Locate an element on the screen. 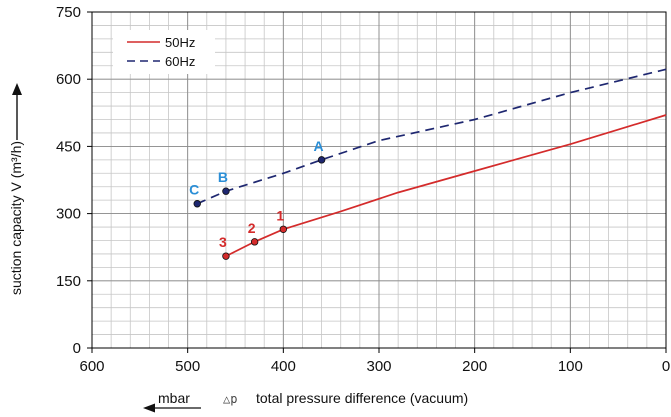 This screenshot has height=417, width=671. x-axis-symbol: △p is located at coordinates (230, 399).